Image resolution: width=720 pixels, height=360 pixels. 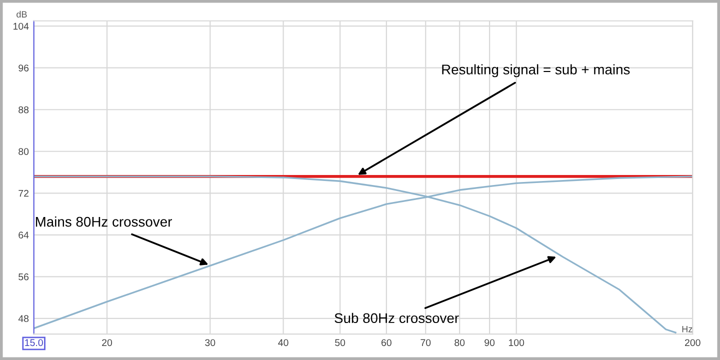 What do you see at coordinates (687, 329) in the screenshot?
I see `x-axis-title: Hz` at bounding box center [687, 329].